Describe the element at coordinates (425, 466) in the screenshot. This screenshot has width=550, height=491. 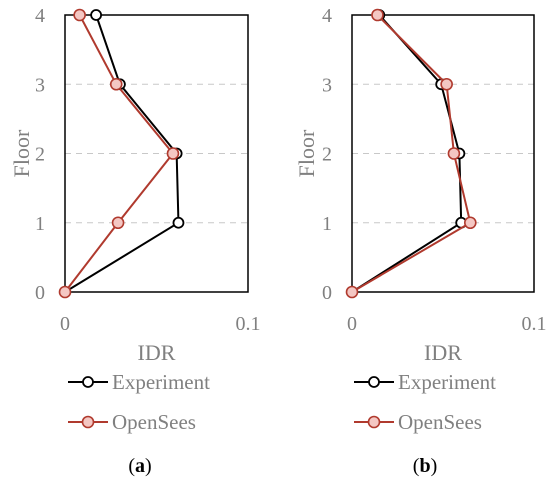
I see `panel-caption: (b)` at that location.